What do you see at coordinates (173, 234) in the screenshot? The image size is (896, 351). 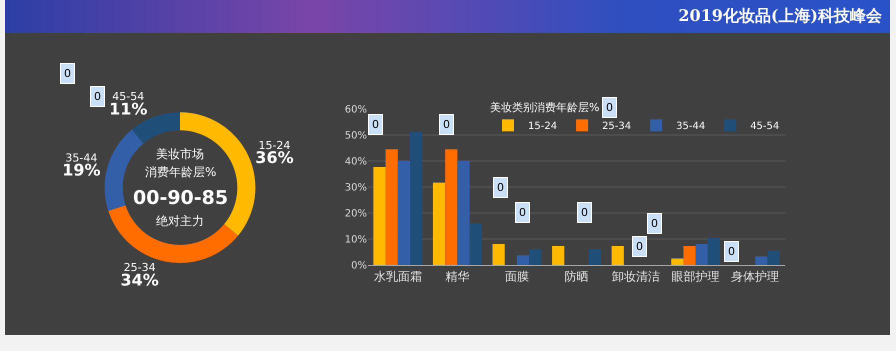 I see `donut-slice` at bounding box center [173, 234].